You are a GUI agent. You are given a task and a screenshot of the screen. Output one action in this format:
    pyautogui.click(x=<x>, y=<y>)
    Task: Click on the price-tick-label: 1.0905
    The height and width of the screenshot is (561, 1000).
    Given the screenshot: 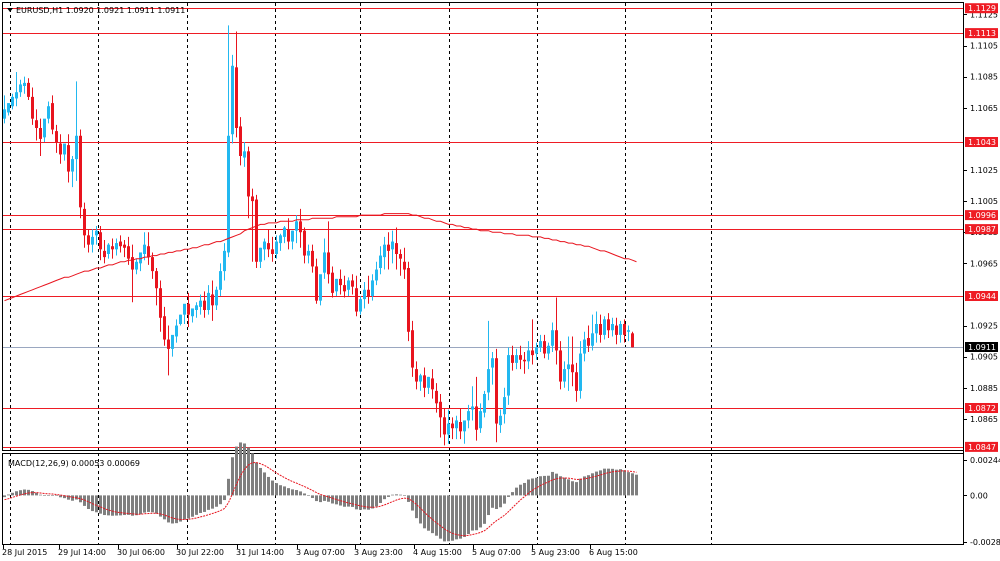 What is the action you would take?
    pyautogui.click(x=984, y=357)
    